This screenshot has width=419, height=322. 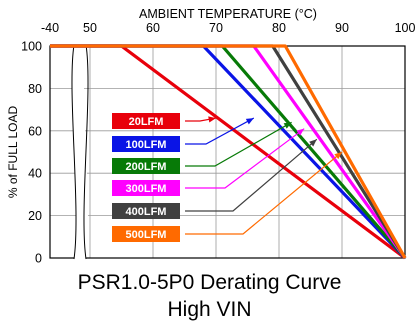 What do you see at coordinates (86, 152) in the screenshot?
I see `axis-break-right-edge` at bounding box center [86, 152].